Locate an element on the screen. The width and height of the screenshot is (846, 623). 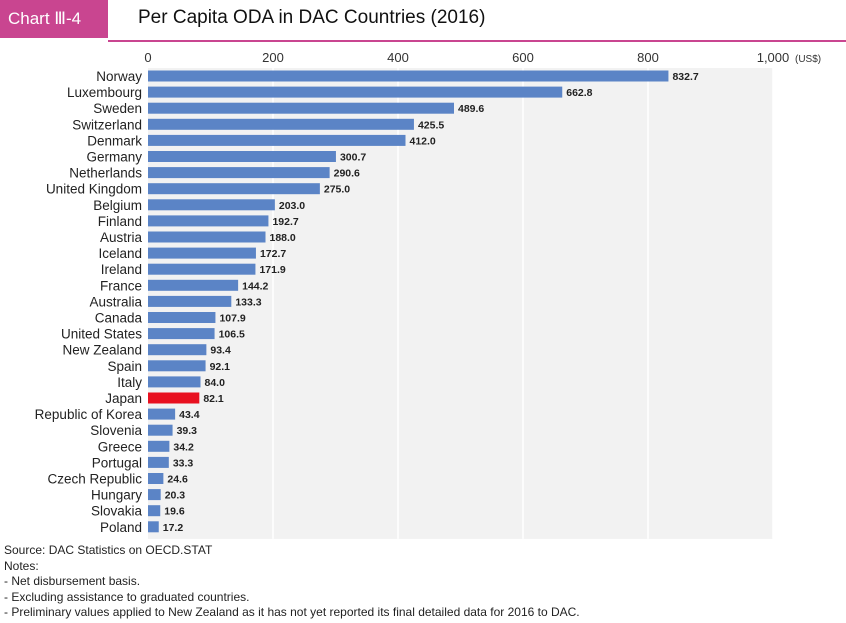
value-label: 43.4 is located at coordinates (189, 415).